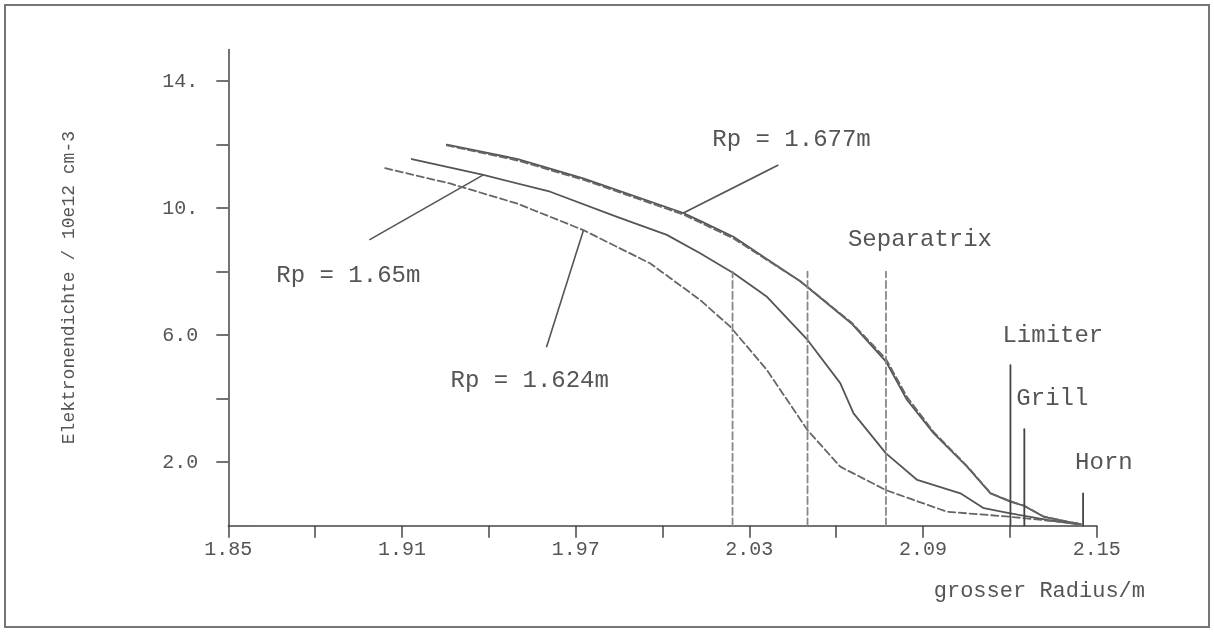 Image resolution: width=1214 pixels, height=632 pixels. Describe the element at coordinates (180, 208) in the screenshot. I see `y-tick-label: 10.` at that location.